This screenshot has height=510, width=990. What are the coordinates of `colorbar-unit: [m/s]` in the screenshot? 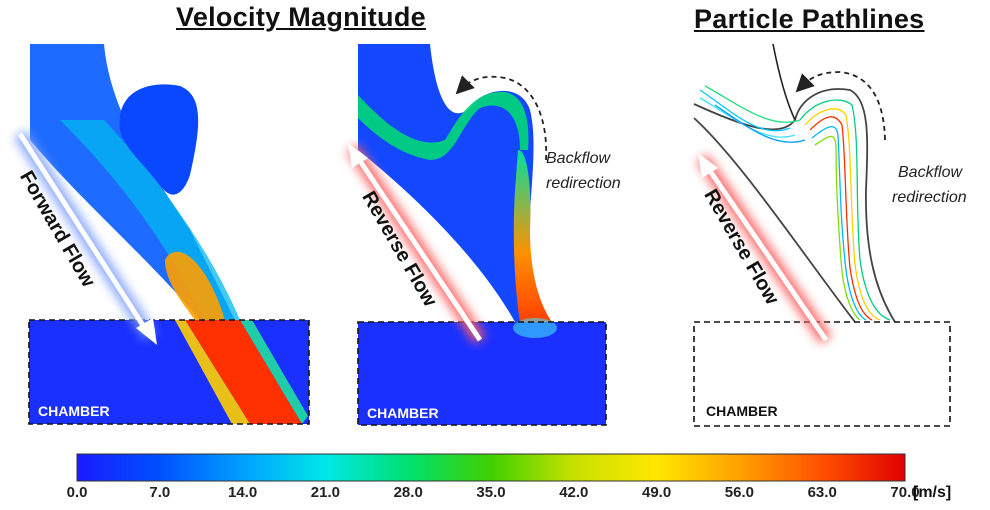 It's located at (932, 492).